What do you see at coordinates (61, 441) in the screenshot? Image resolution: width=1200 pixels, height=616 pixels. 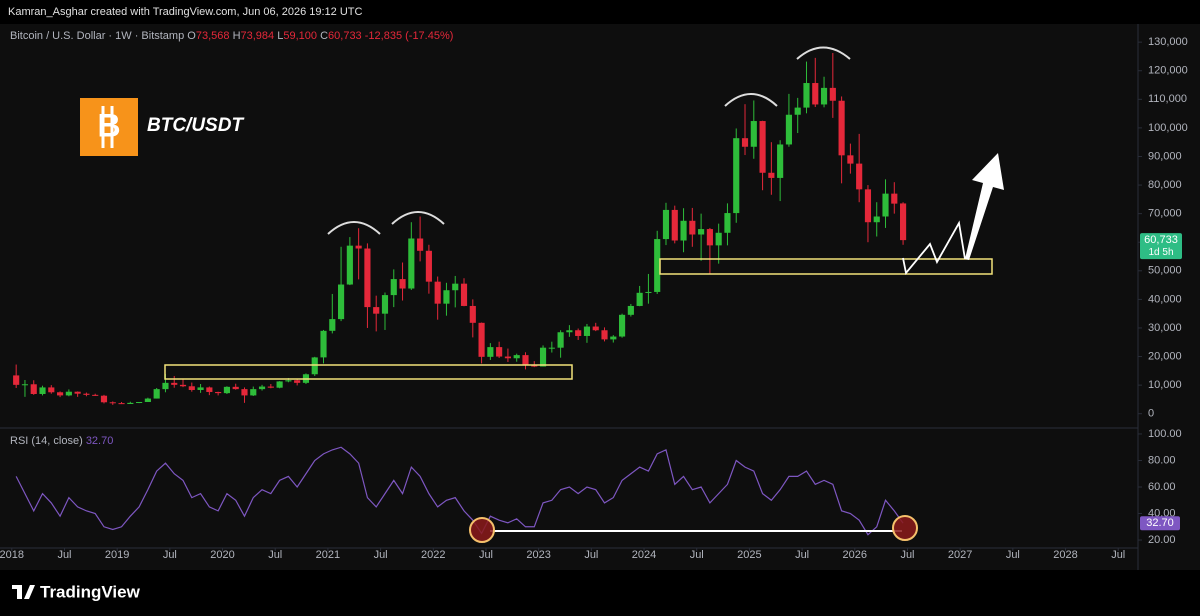 I see `rsi-title: RSI (14, close) 32.70` at bounding box center [61, 441].